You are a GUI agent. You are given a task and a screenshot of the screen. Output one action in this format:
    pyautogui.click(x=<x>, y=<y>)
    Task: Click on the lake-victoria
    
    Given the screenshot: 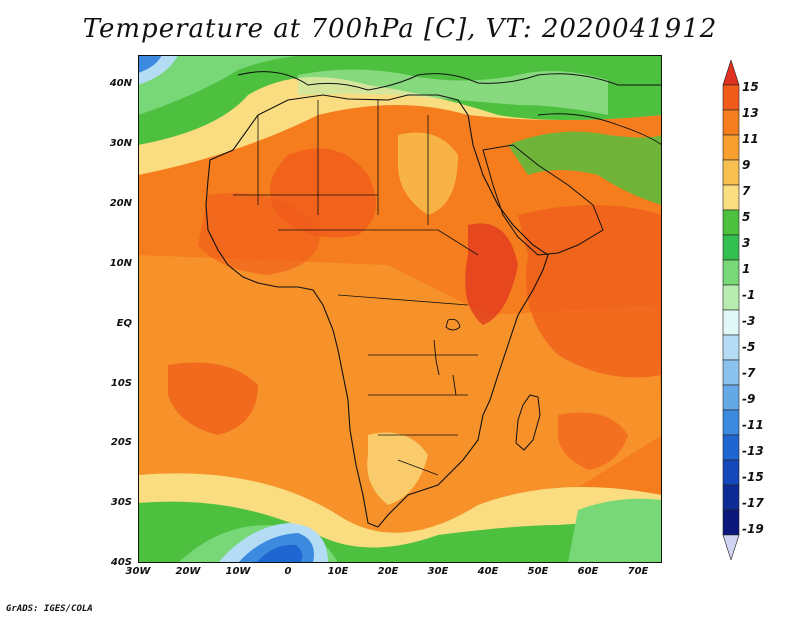 What is the action you would take?
    pyautogui.click(x=453, y=324)
    